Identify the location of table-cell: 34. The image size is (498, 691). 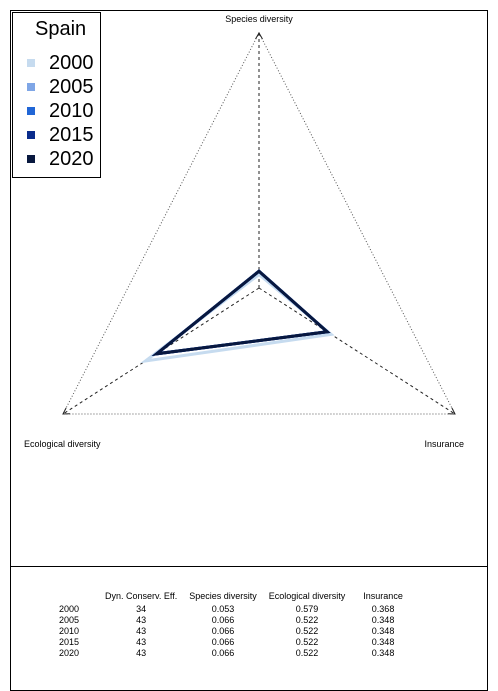
(141, 608).